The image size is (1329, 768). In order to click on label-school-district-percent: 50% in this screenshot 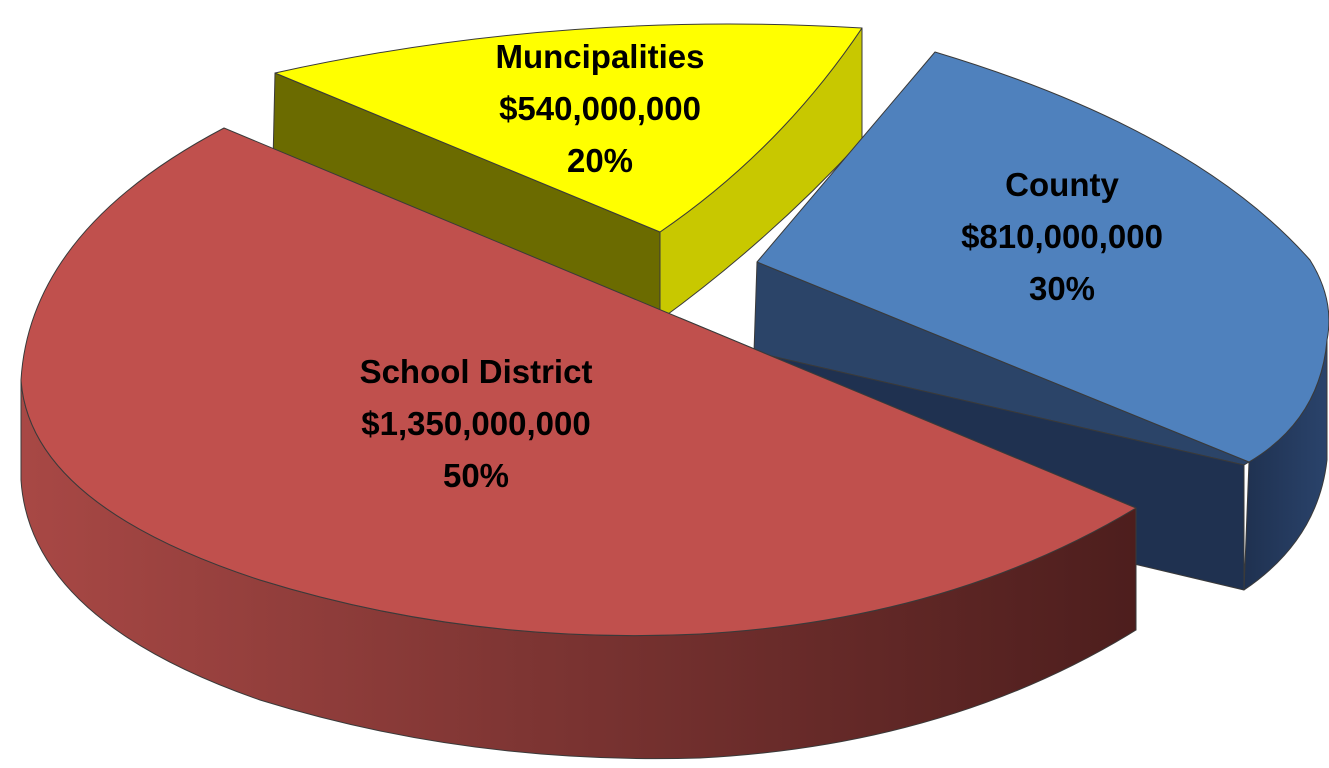, I will do `click(476, 475)`.